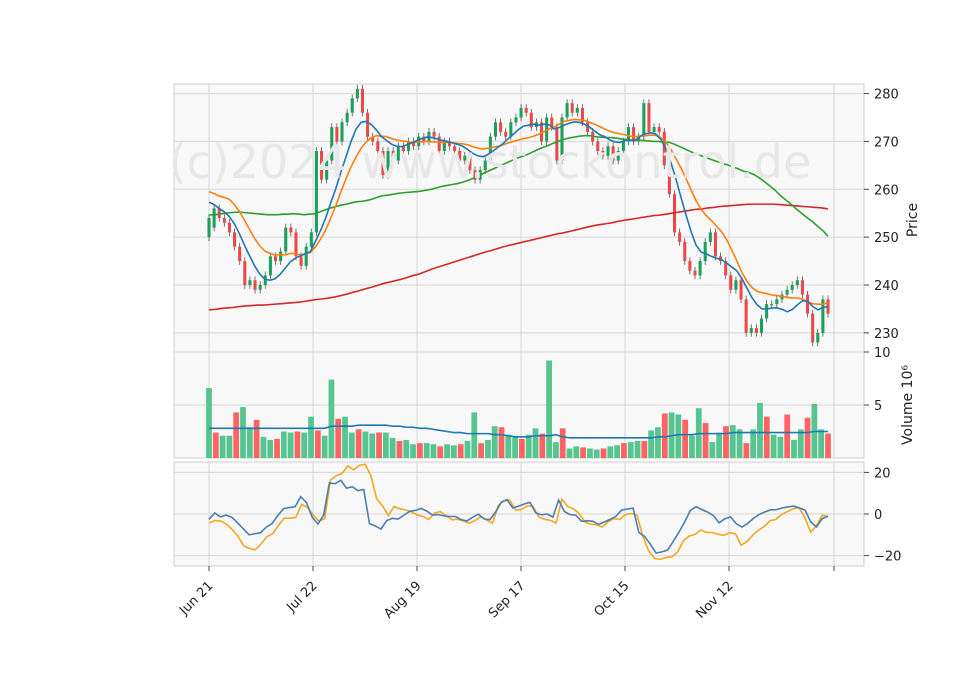 The width and height of the screenshot is (960, 694). What do you see at coordinates (886, 142) in the screenshot?
I see `price-tick-label: 270` at bounding box center [886, 142].